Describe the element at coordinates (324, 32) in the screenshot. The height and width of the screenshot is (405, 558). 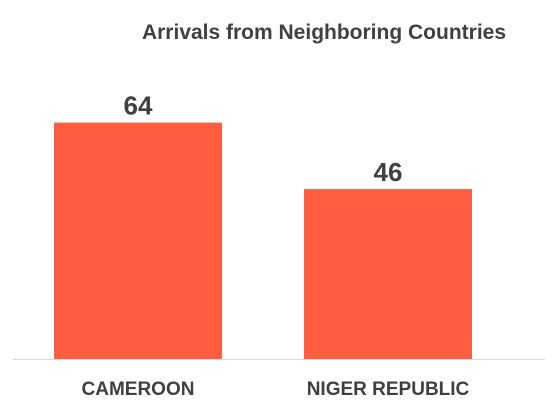
I see `chart-title: Arrivals from Neighboring Countries` at that location.